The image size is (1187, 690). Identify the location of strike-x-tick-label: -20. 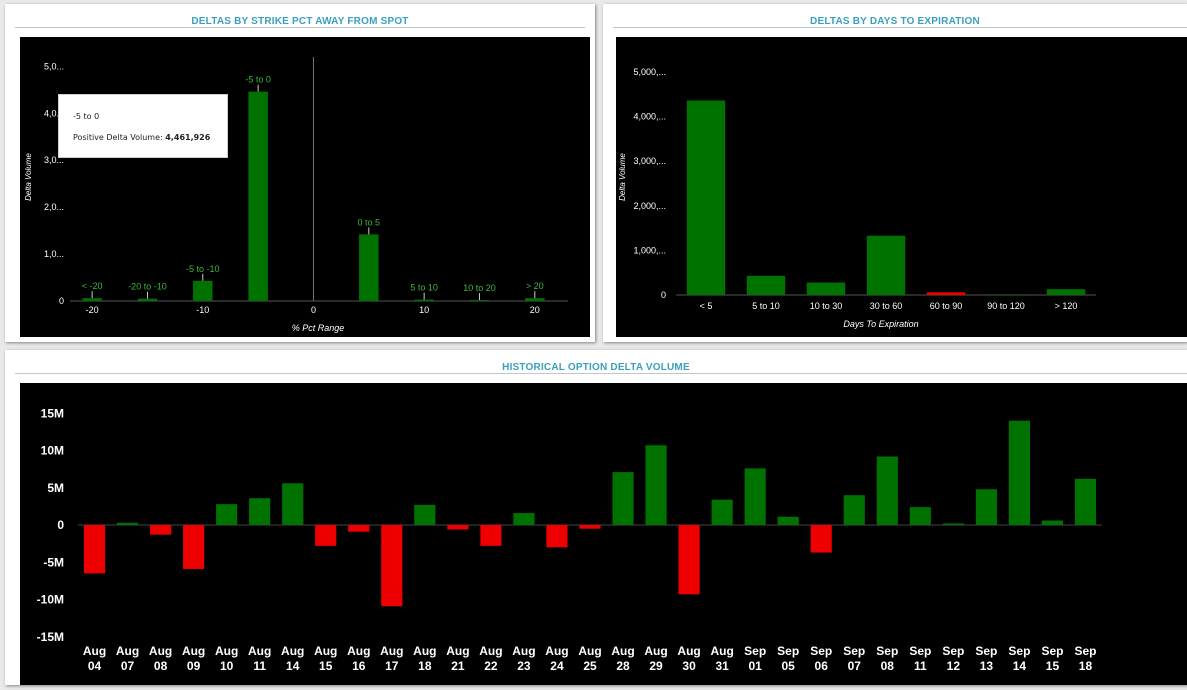
(92, 310).